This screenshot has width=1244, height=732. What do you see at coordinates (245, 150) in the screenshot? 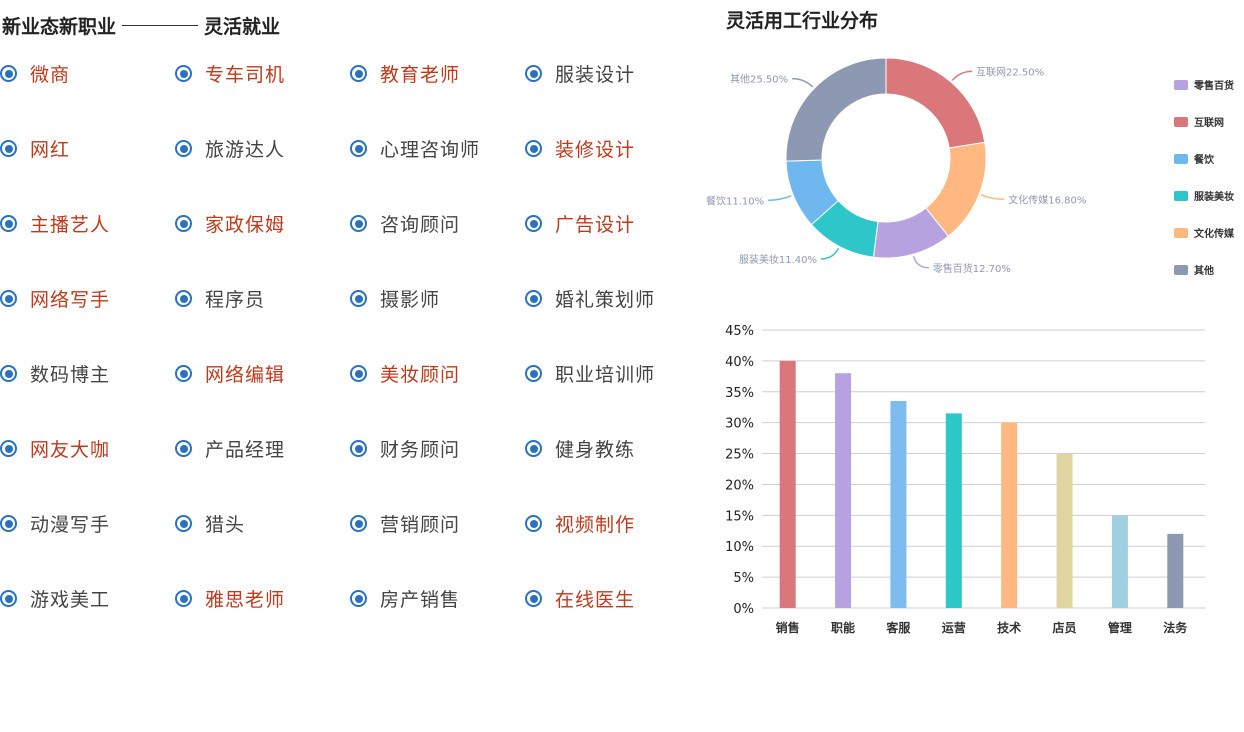
I see `job-label: 旅游达人` at bounding box center [245, 150].